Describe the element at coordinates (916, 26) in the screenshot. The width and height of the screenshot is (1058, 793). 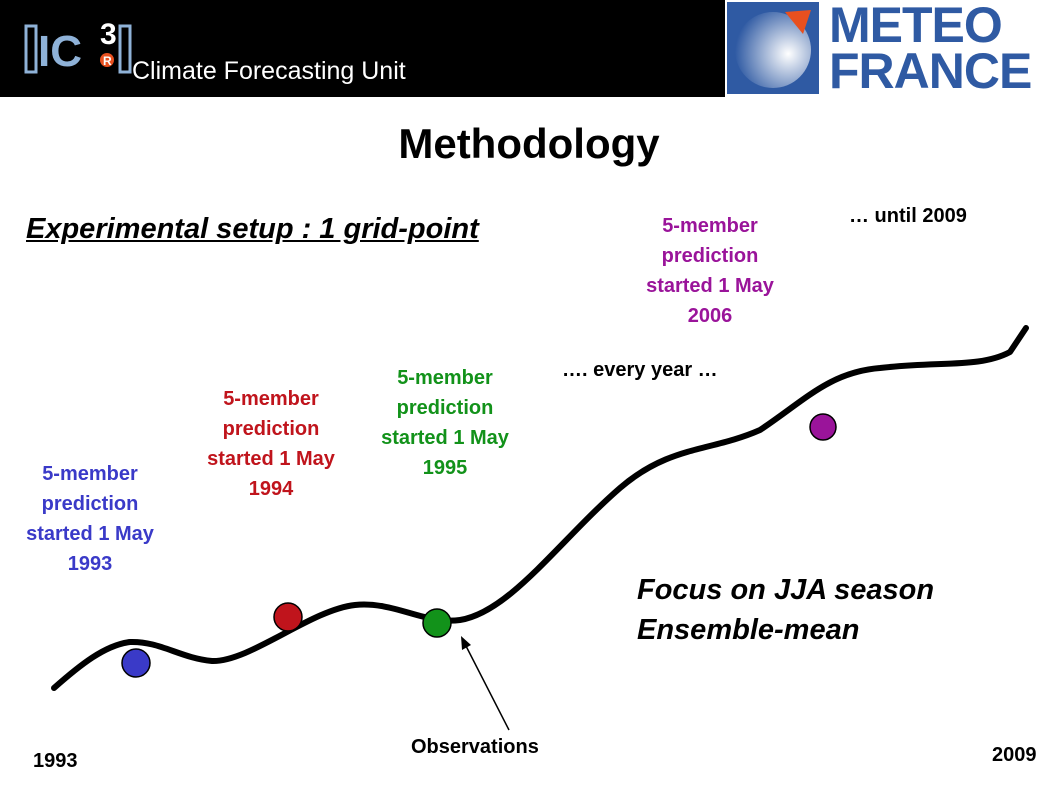
I see `meteo-wordmark: METEO` at that location.